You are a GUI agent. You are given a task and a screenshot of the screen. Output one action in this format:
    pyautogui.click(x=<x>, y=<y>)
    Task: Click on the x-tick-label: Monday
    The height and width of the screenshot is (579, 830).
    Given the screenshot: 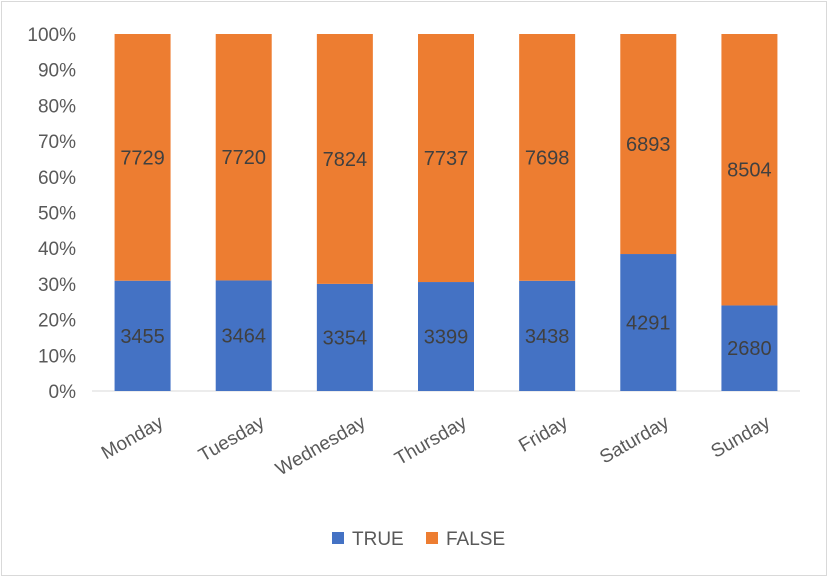 What is the action you would take?
    pyautogui.click(x=132, y=438)
    